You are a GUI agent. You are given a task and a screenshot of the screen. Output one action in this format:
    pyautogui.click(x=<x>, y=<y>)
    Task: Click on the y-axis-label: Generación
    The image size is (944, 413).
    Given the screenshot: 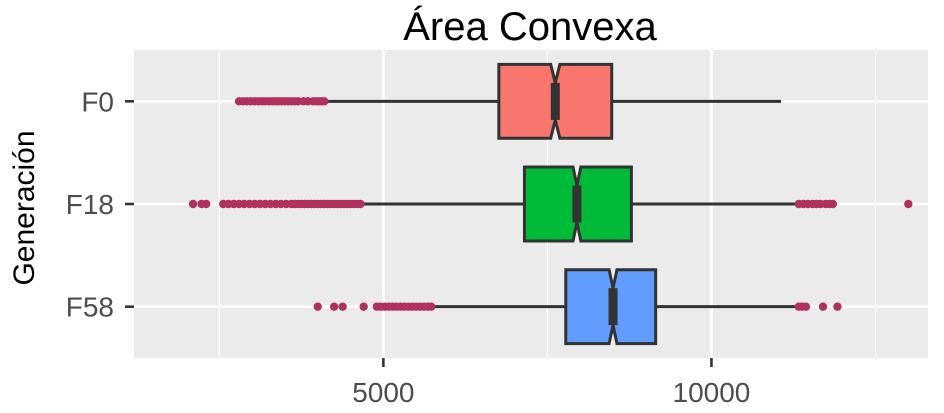 What is the action you would take?
    pyautogui.click(x=24, y=207)
    